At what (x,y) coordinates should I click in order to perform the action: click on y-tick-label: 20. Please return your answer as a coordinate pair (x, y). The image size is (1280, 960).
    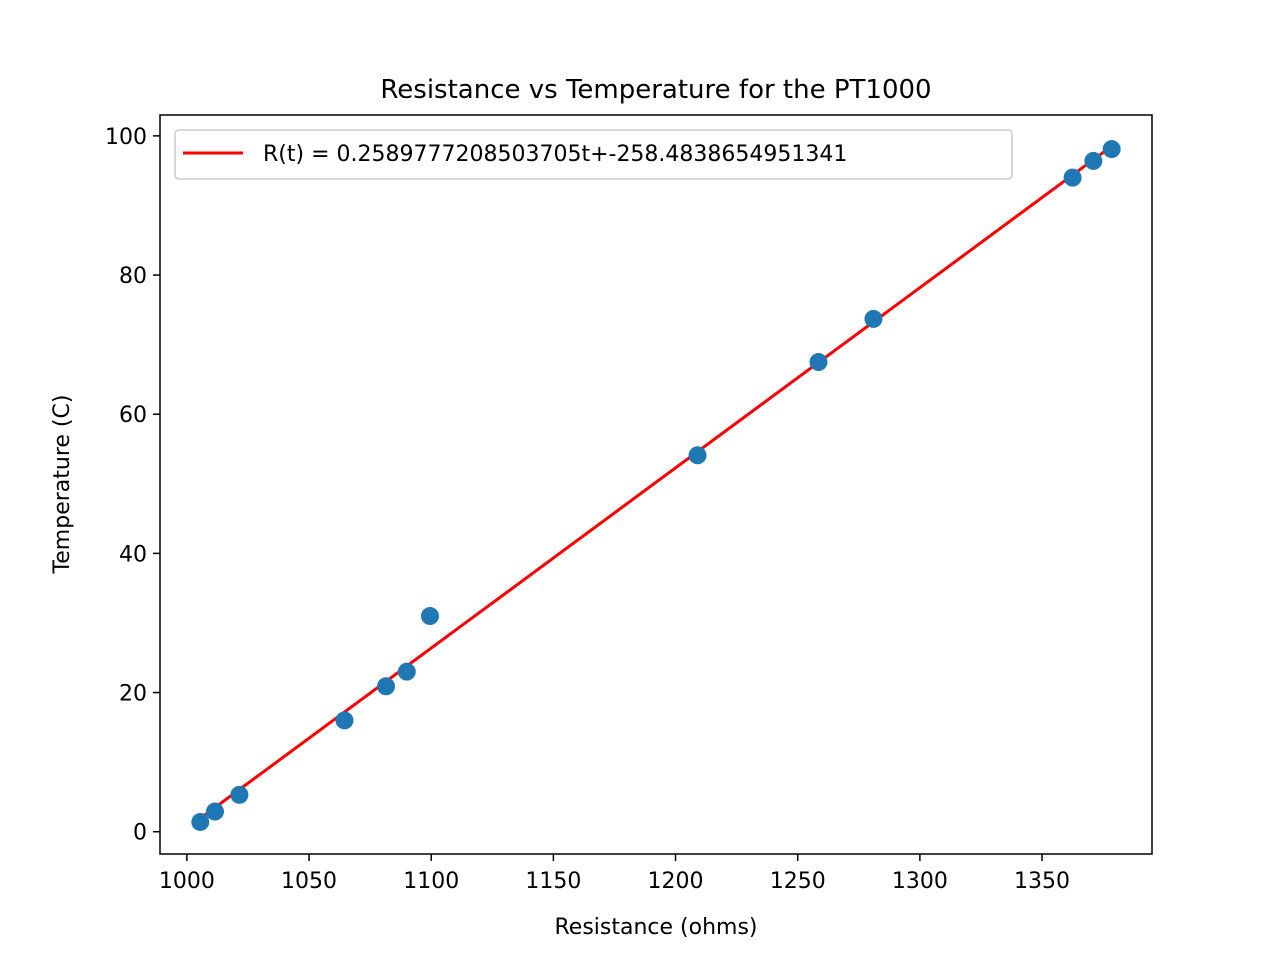
    Looking at the image, I should click on (133, 694).